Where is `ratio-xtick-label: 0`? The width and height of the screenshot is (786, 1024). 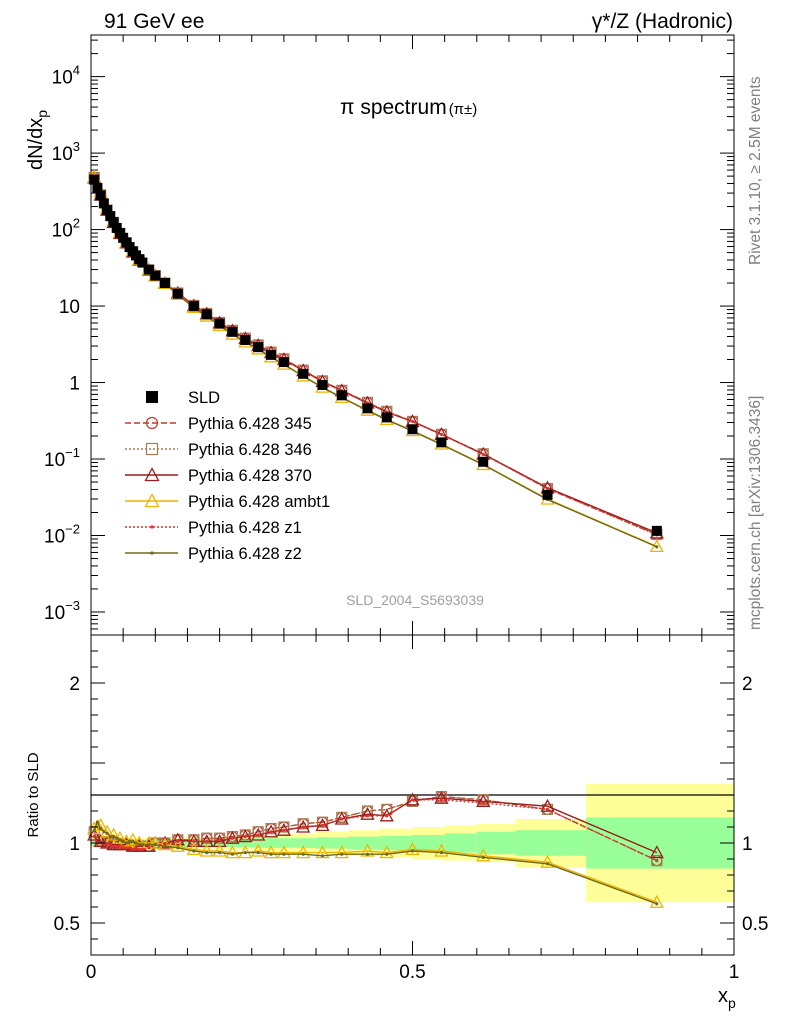
ratio-xtick-label: 0 is located at coordinates (91, 972).